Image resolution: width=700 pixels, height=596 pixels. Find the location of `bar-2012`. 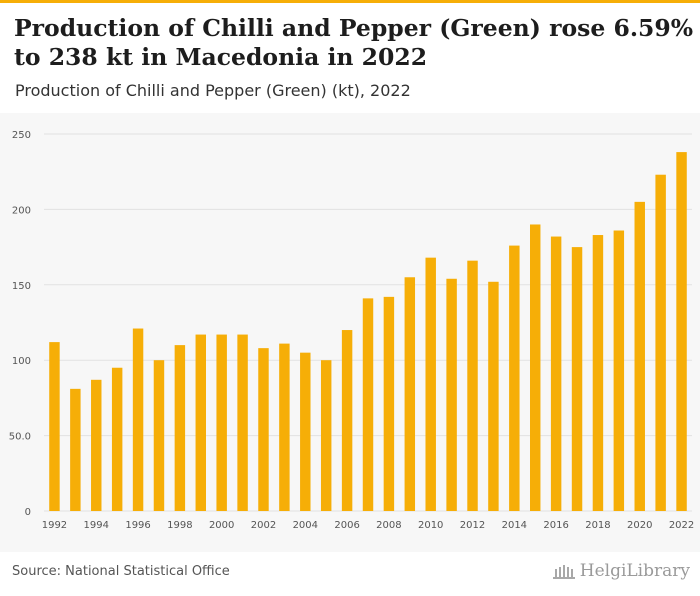

bar-2012 is located at coordinates (472, 385).